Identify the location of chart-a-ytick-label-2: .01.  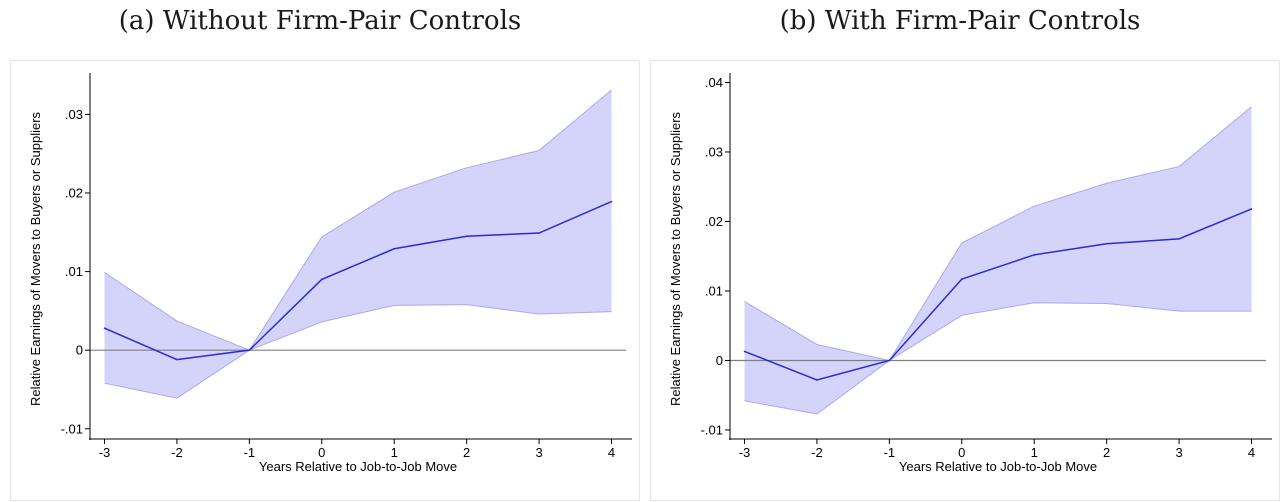
(74, 271).